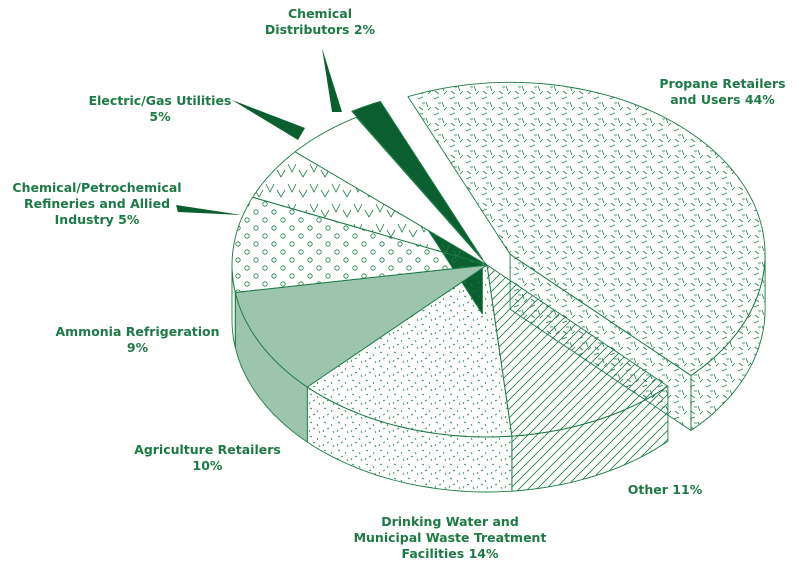  Describe the element at coordinates (207, 465) in the screenshot. I see `value-label: 10%` at that location.